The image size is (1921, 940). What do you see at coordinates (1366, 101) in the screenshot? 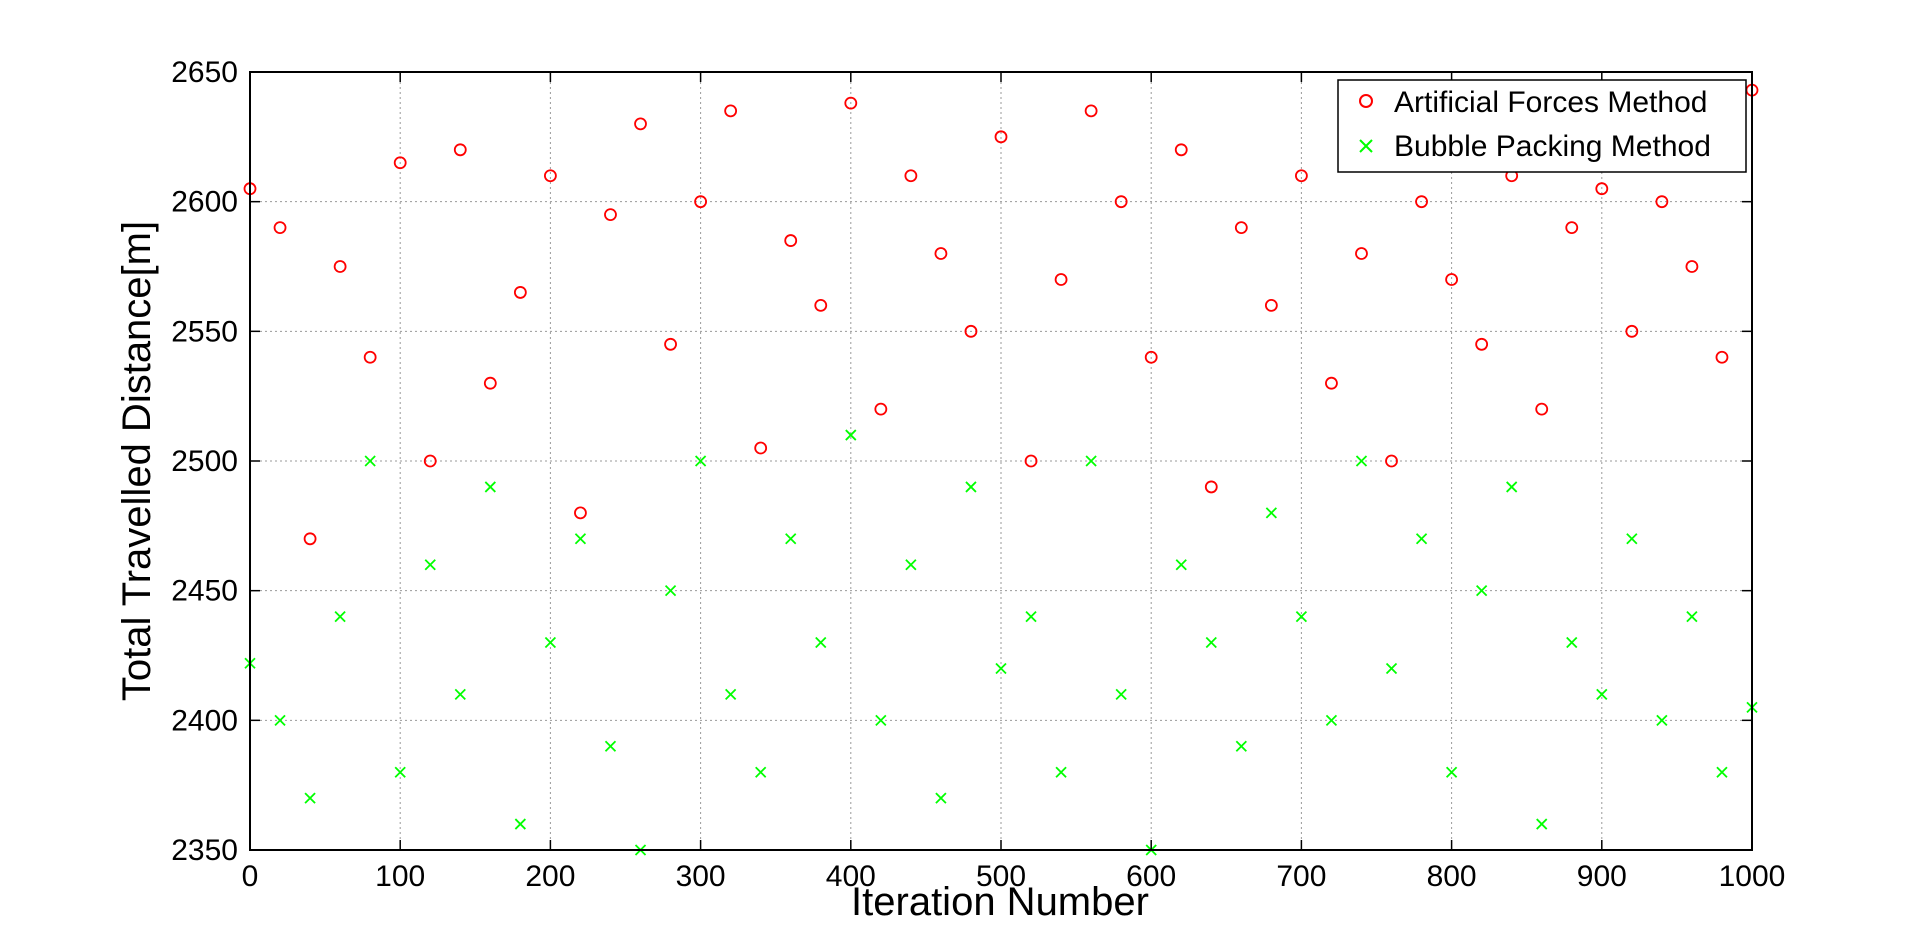
I see `legend-marker-artificial-forces` at bounding box center [1366, 101].